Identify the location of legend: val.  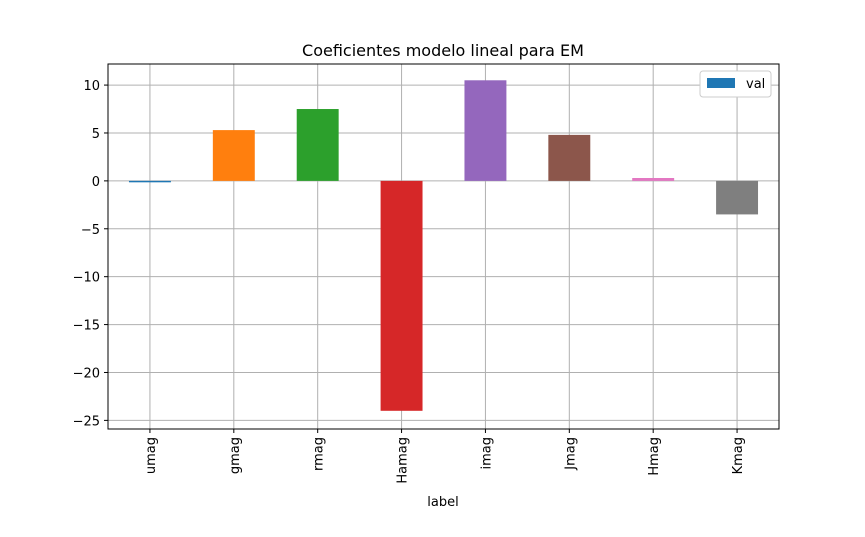
(735, 84).